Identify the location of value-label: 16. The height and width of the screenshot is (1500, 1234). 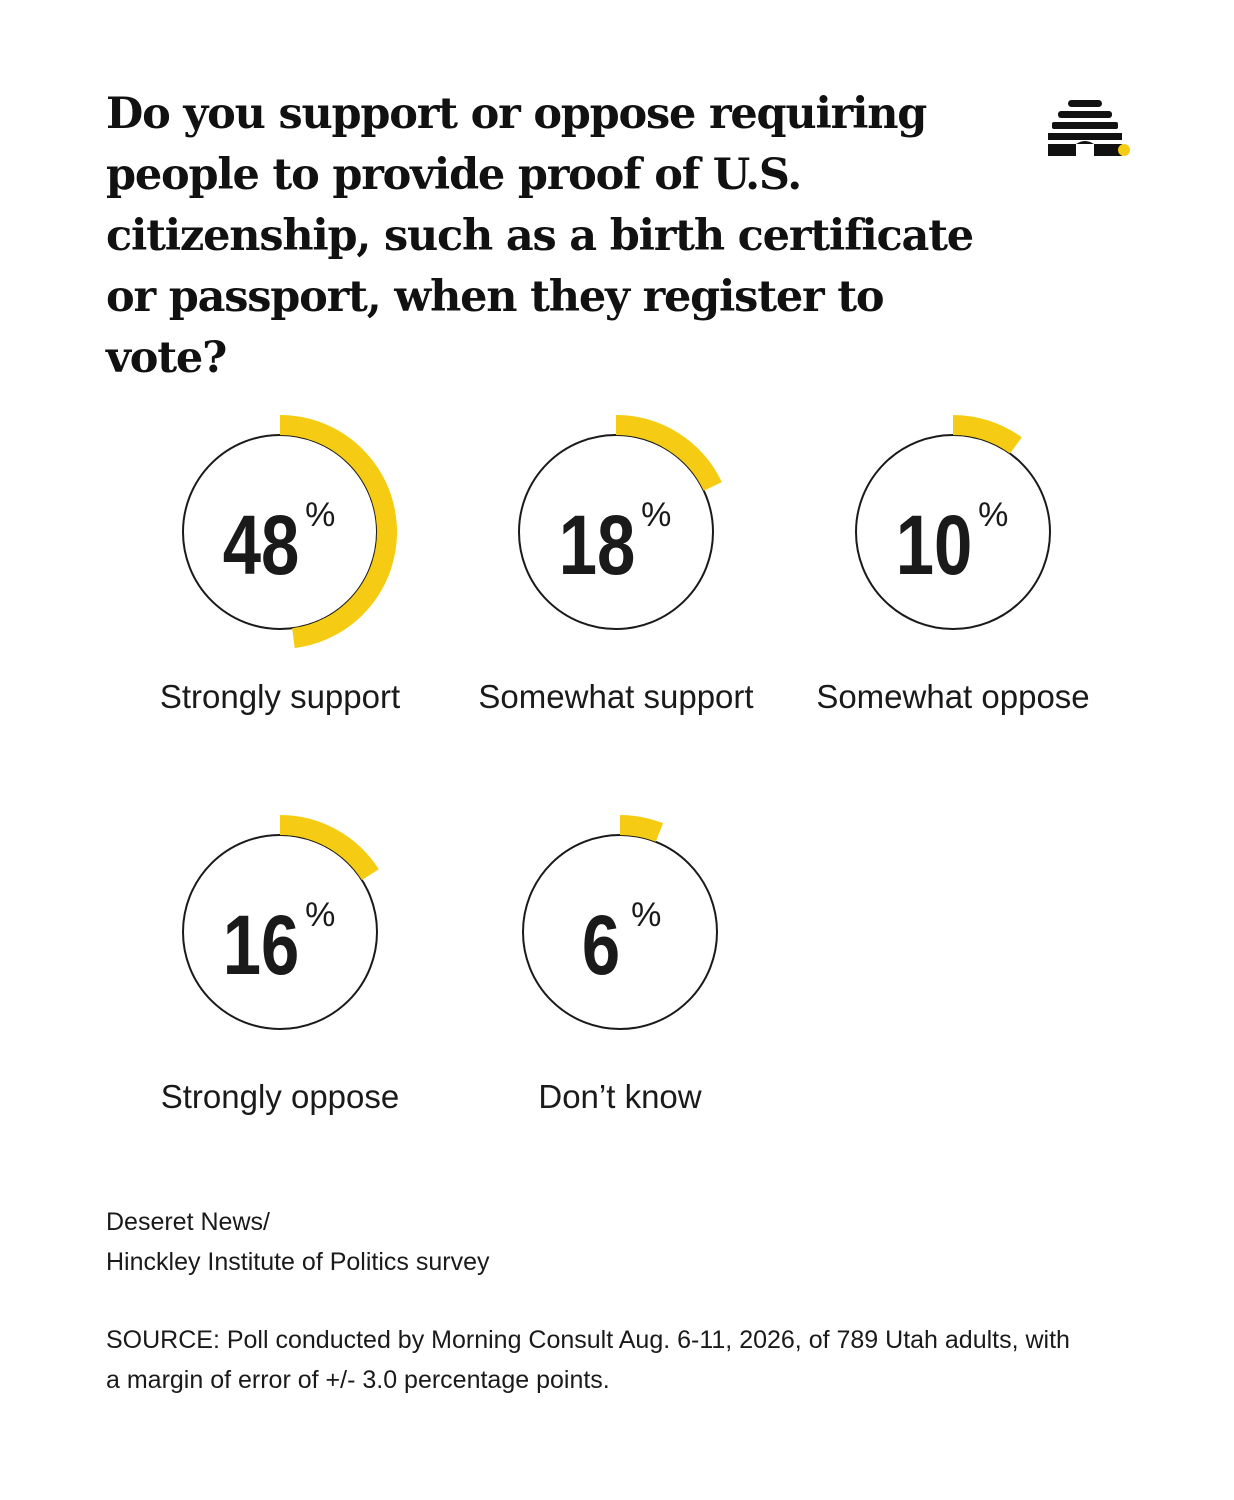
(261, 946).